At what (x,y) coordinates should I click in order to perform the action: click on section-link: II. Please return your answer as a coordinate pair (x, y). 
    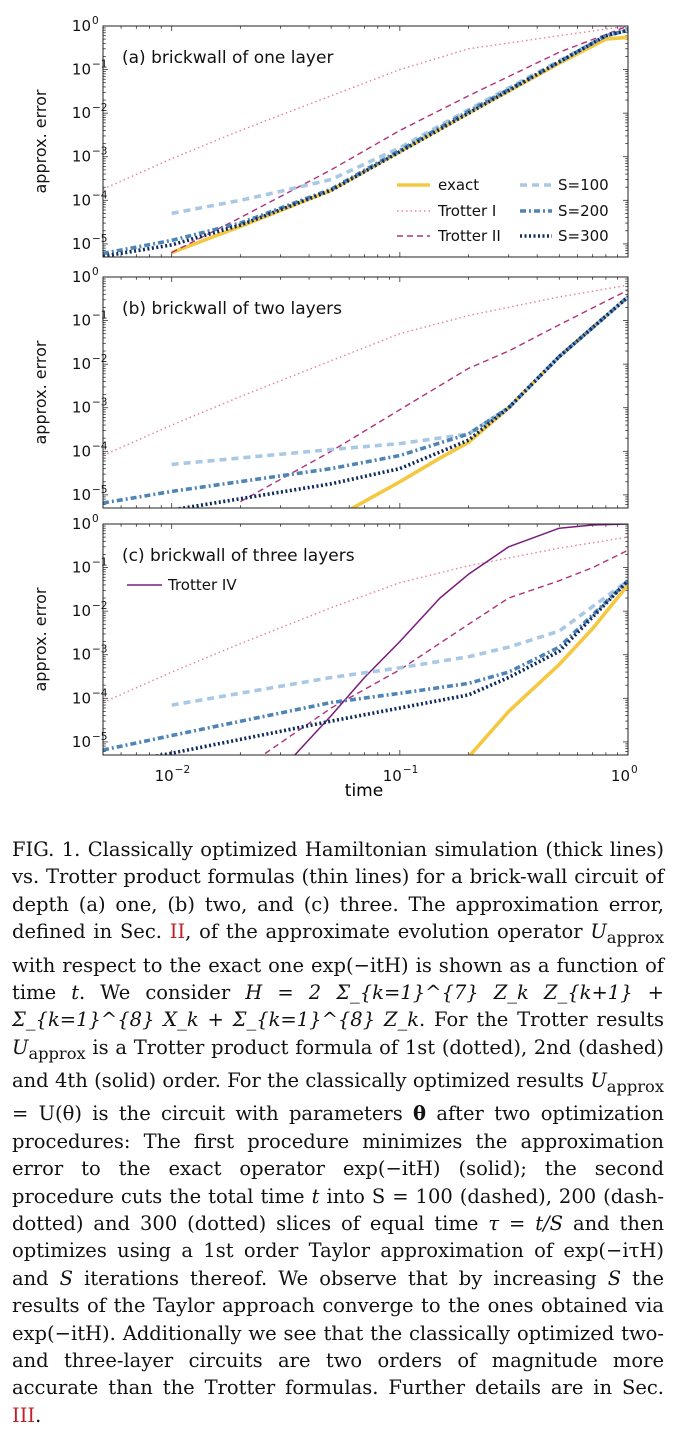
    Looking at the image, I should click on (177, 932).